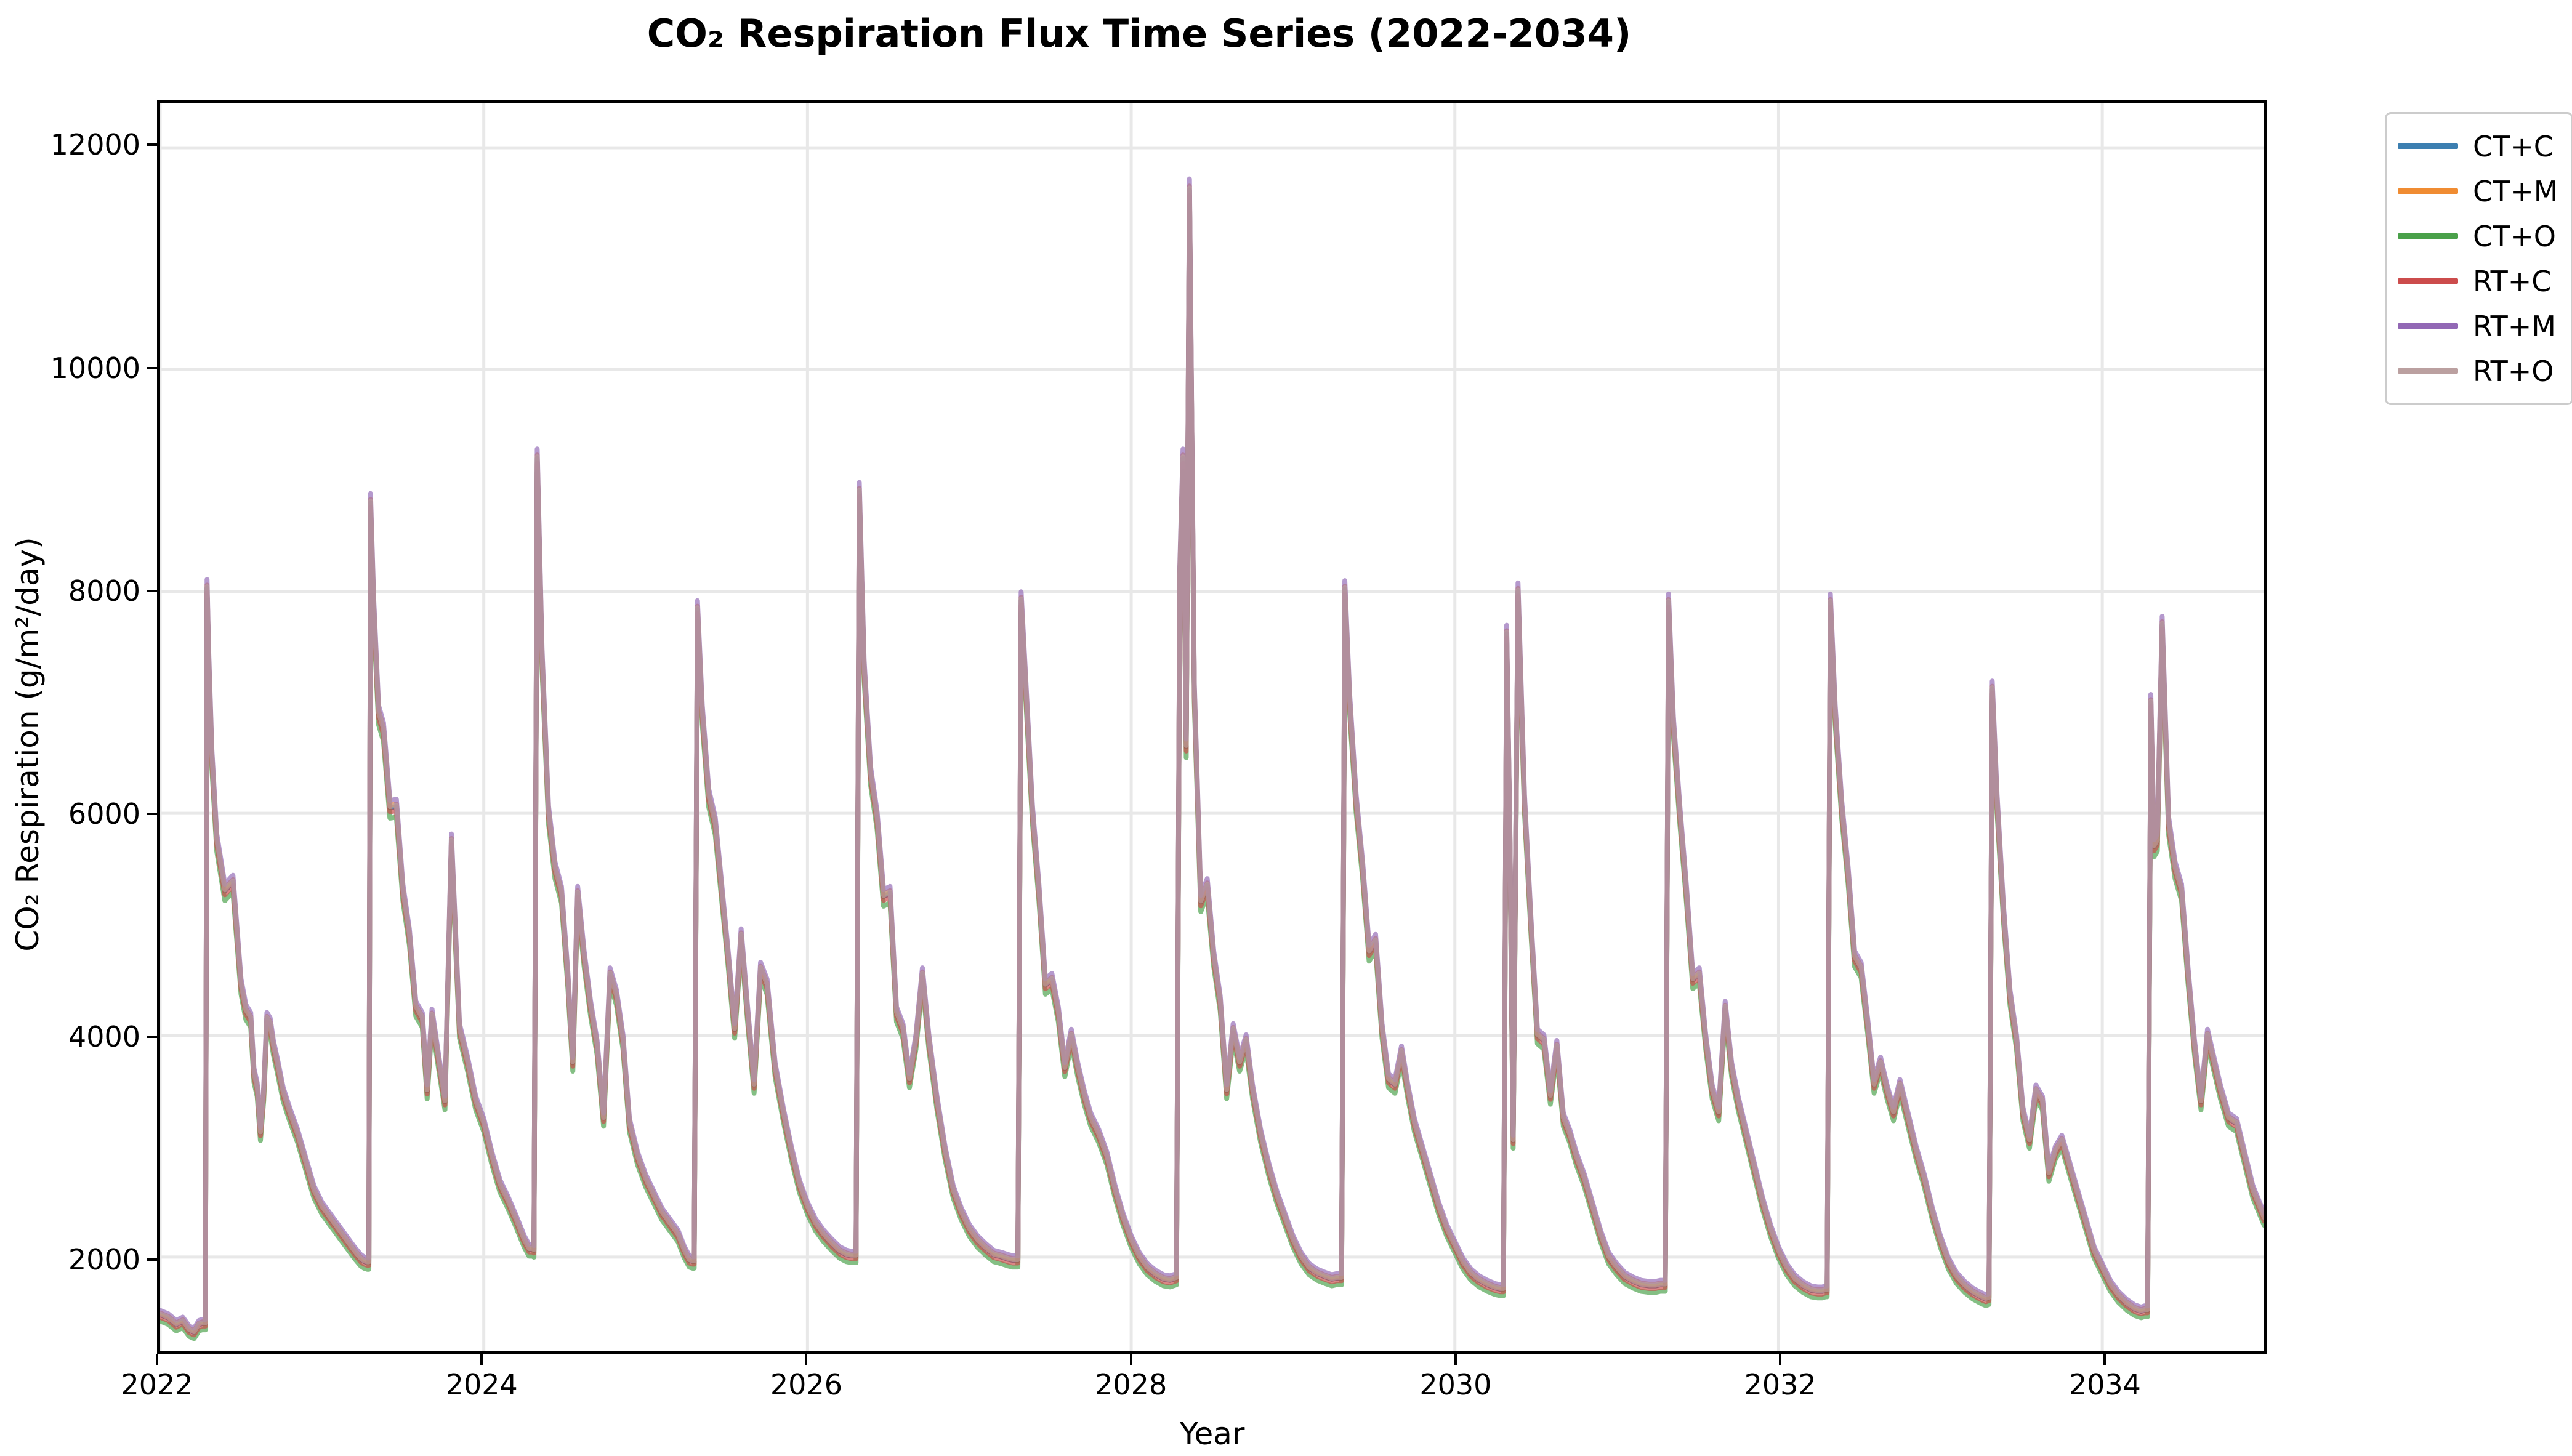  What do you see at coordinates (104, 591) in the screenshot?
I see `y-axis-tick-label: 8000` at bounding box center [104, 591].